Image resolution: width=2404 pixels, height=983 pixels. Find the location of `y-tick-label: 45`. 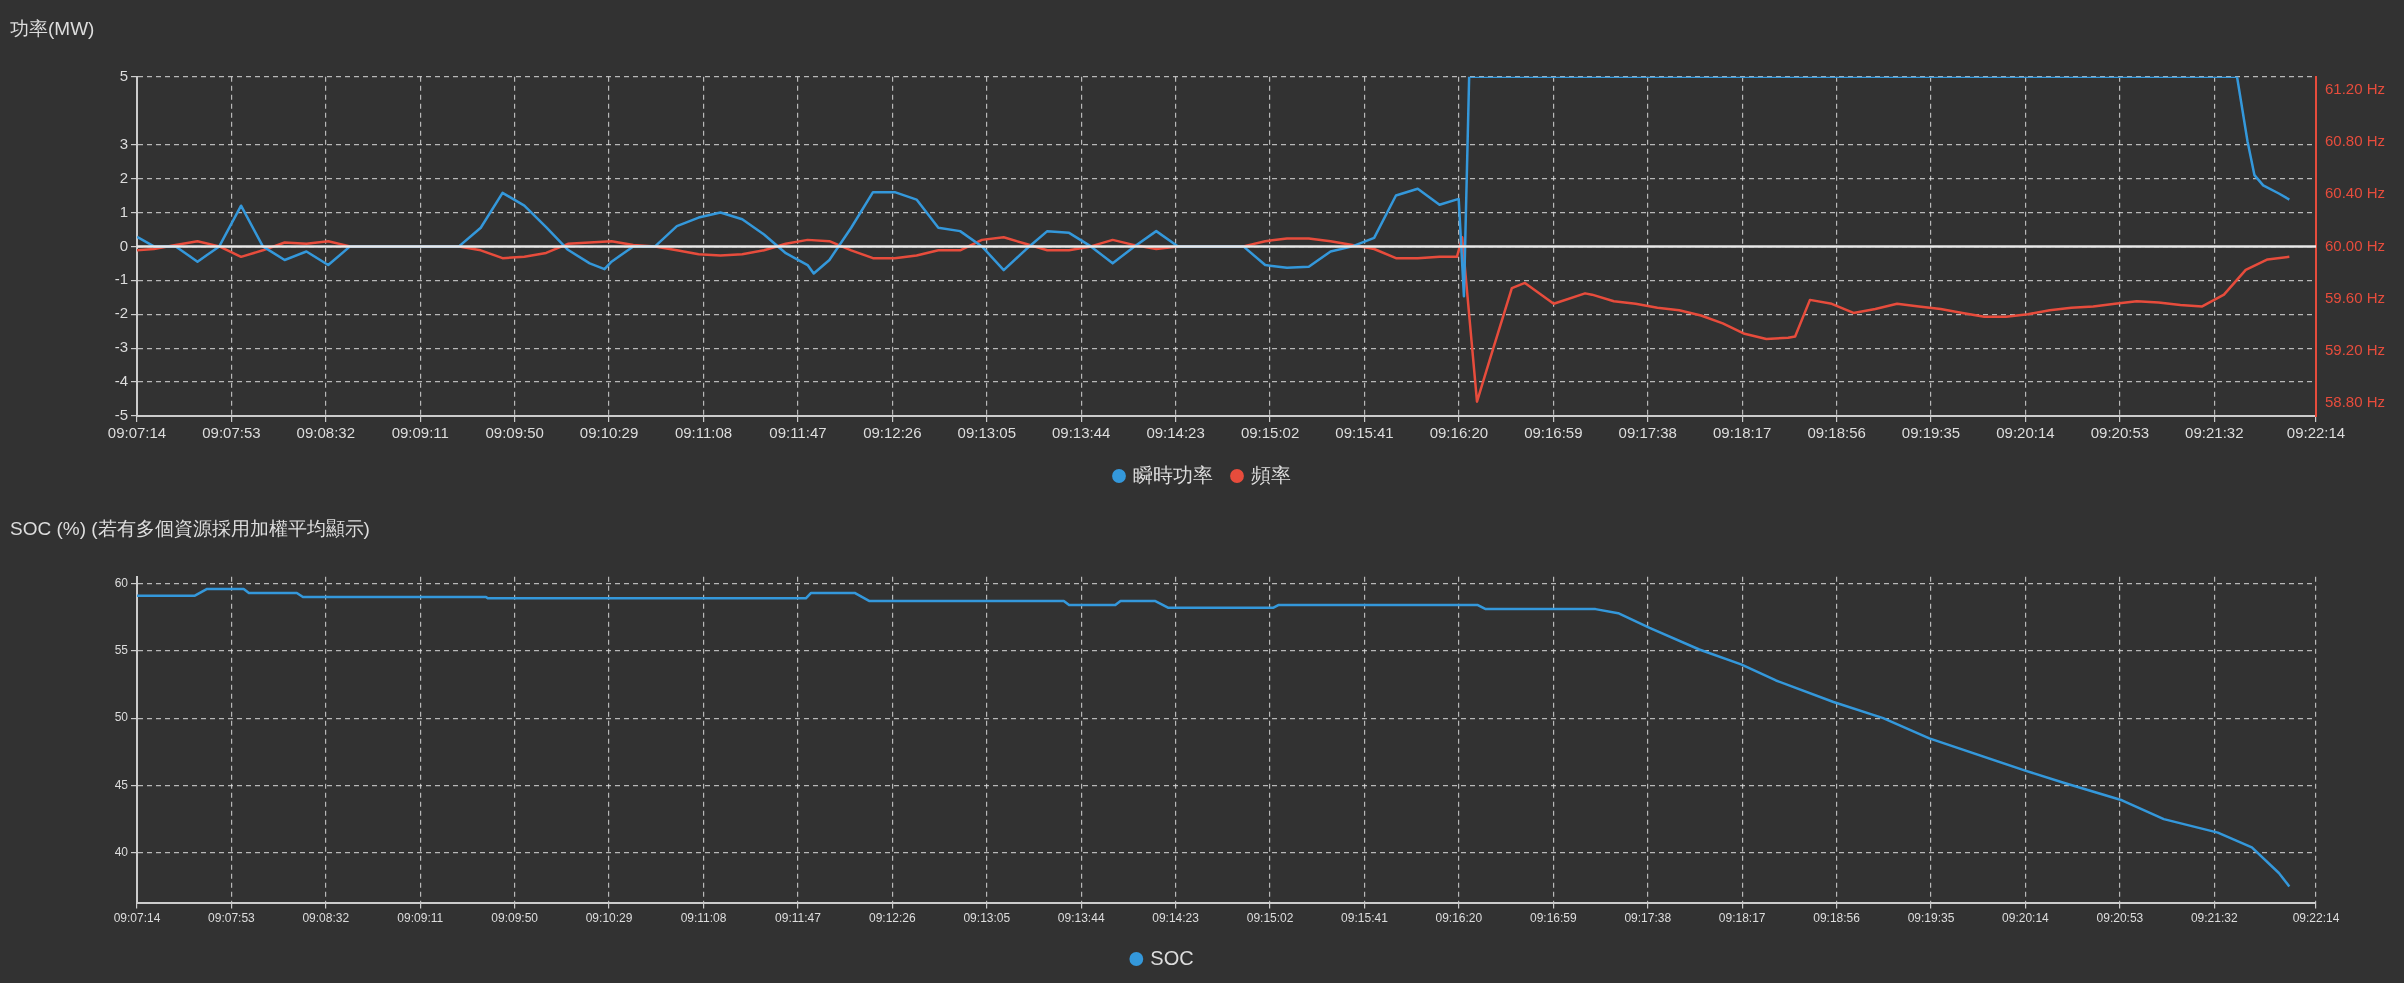

y-tick-label: 45 is located at coordinates (121, 784).